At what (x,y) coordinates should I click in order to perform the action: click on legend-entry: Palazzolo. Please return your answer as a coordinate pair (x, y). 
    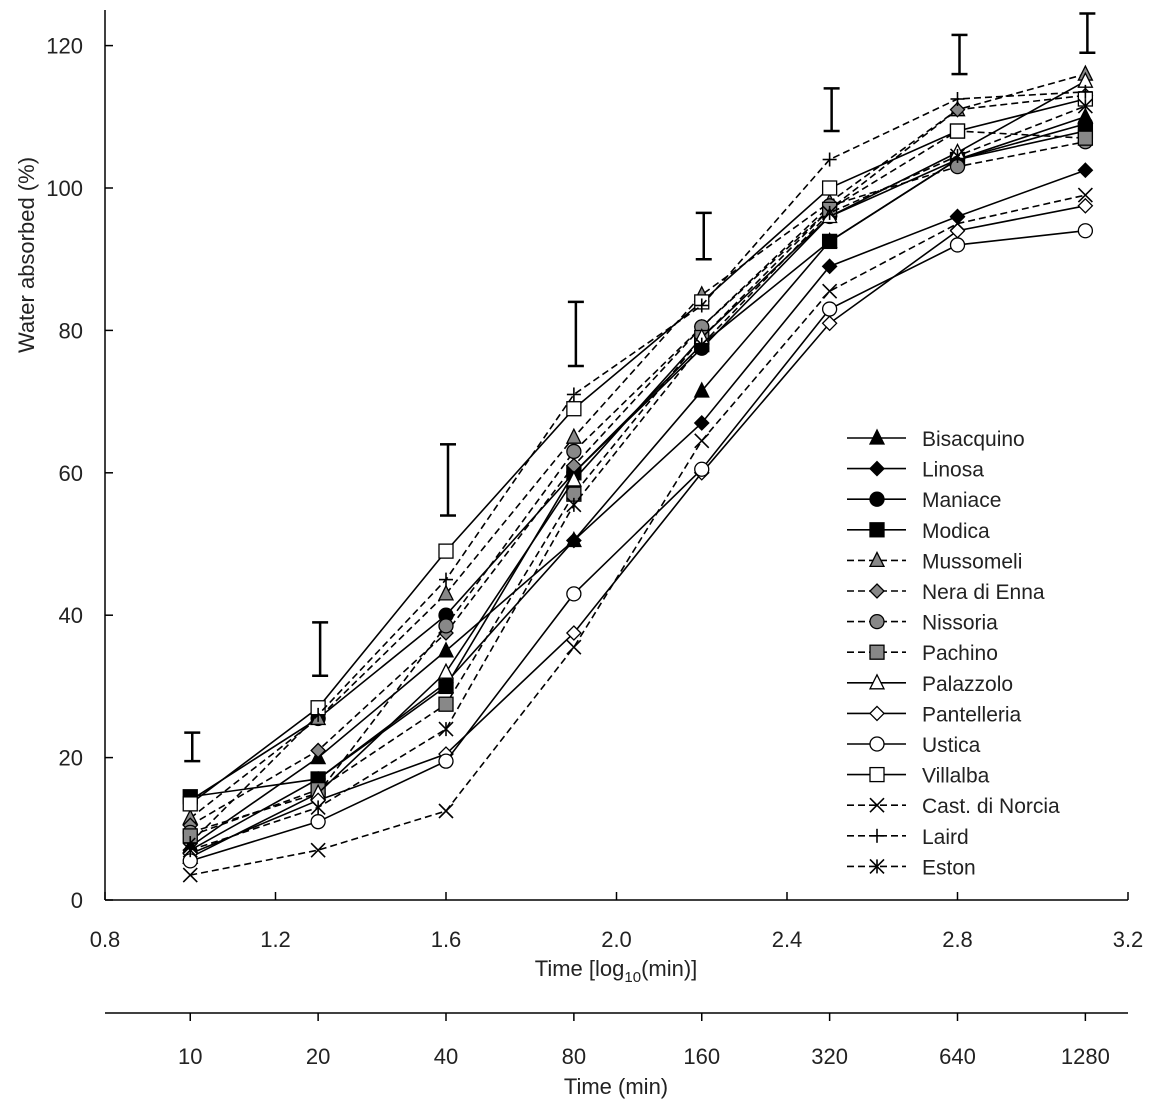
    Looking at the image, I should click on (930, 684).